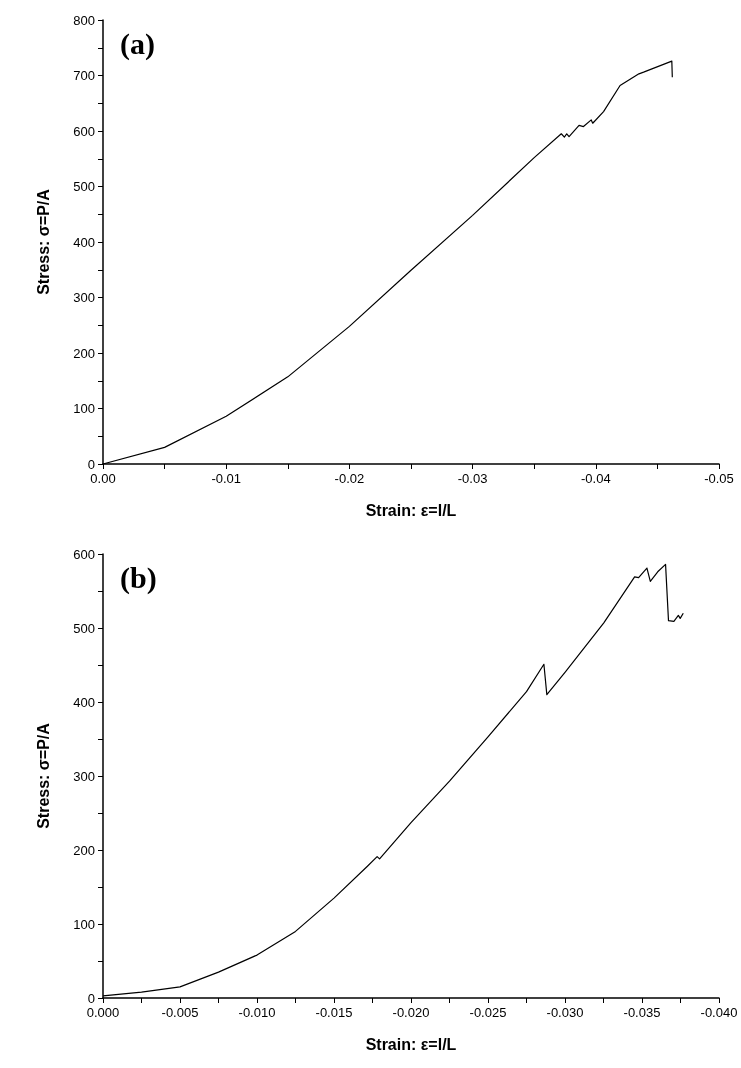  What do you see at coordinates (565, 1012) in the screenshot?
I see `x-tick-label: -0.030` at bounding box center [565, 1012].